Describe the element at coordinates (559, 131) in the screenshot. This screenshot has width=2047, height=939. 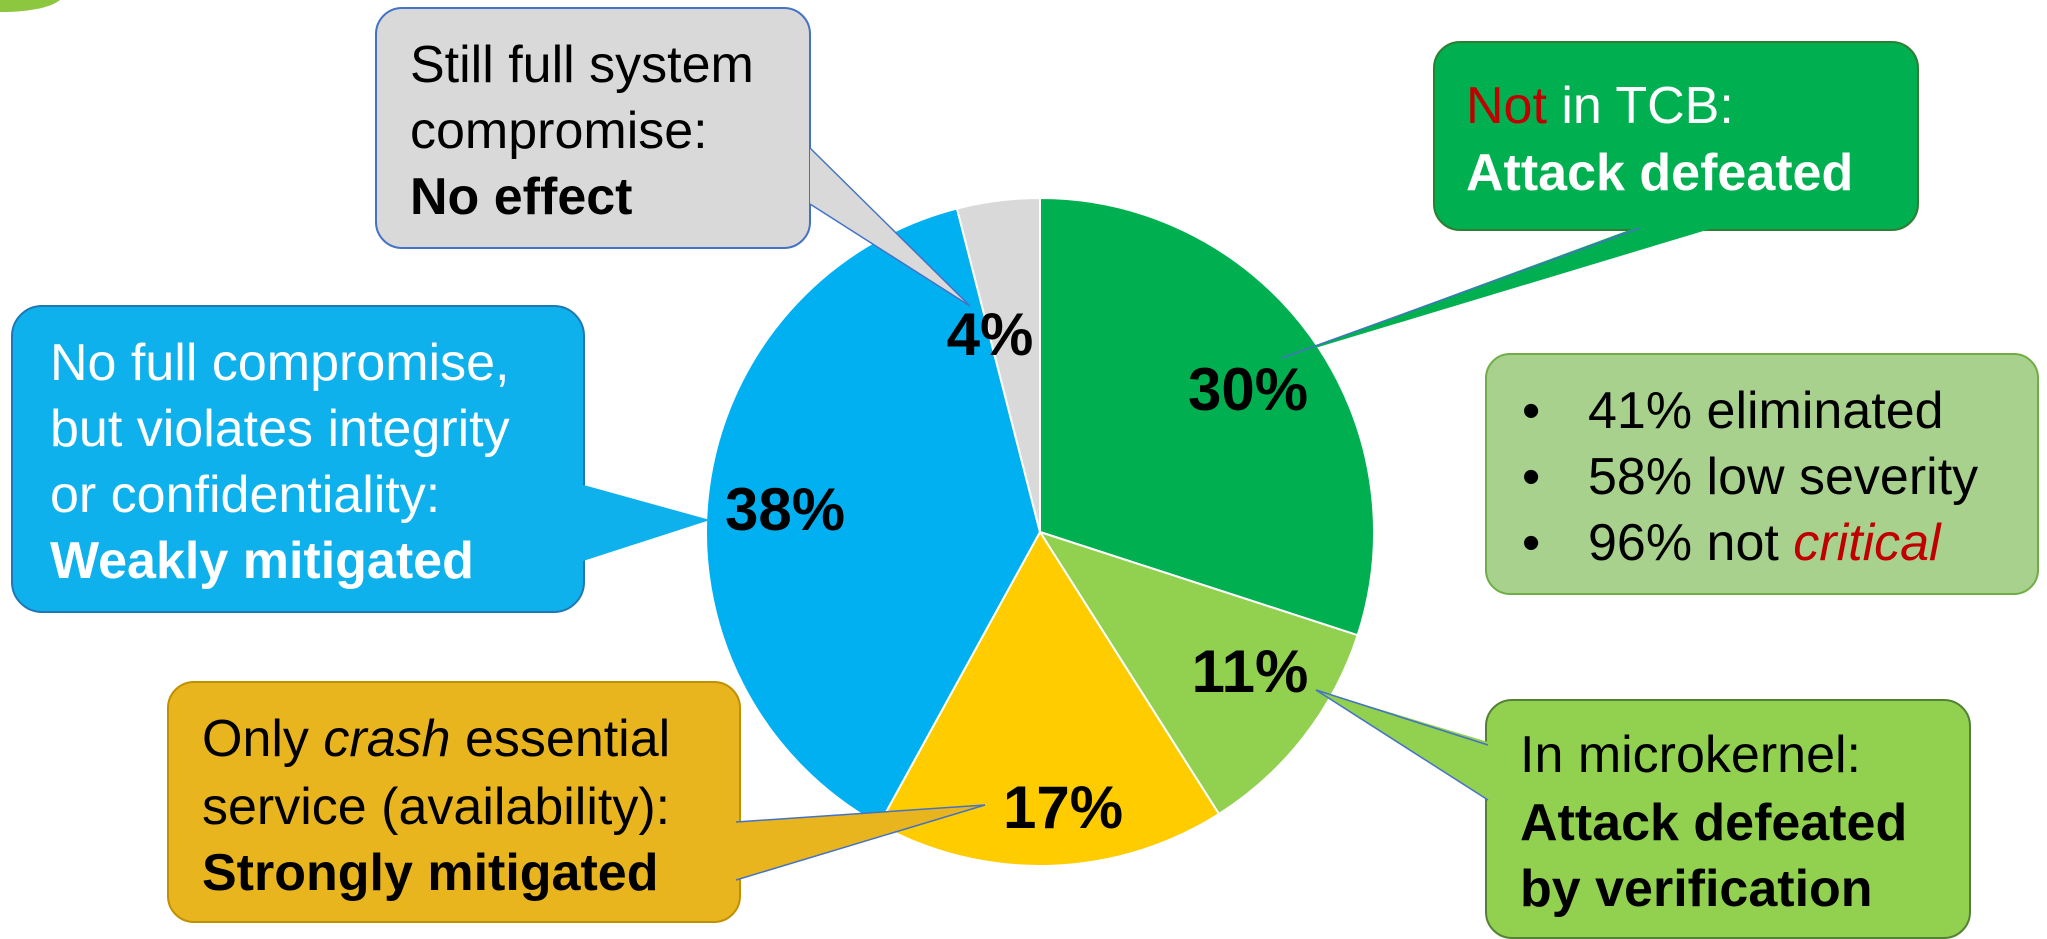
I see `compromise-text: compromise:` at that location.